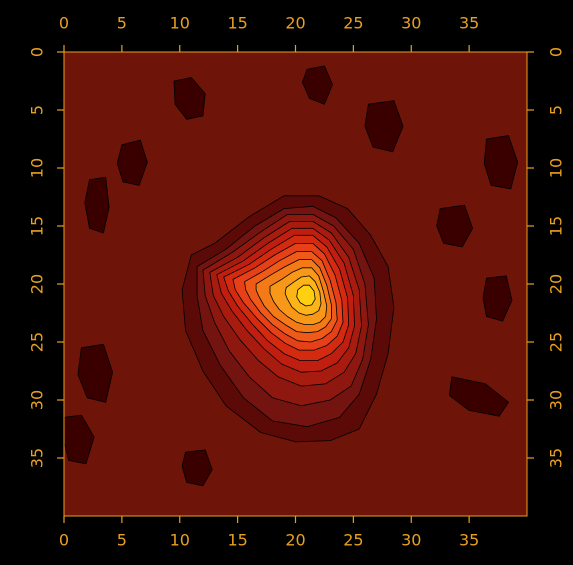 The image size is (573, 565). What do you see at coordinates (122, 540) in the screenshot?
I see `x-tick-label-bottom-5: 5` at bounding box center [122, 540].